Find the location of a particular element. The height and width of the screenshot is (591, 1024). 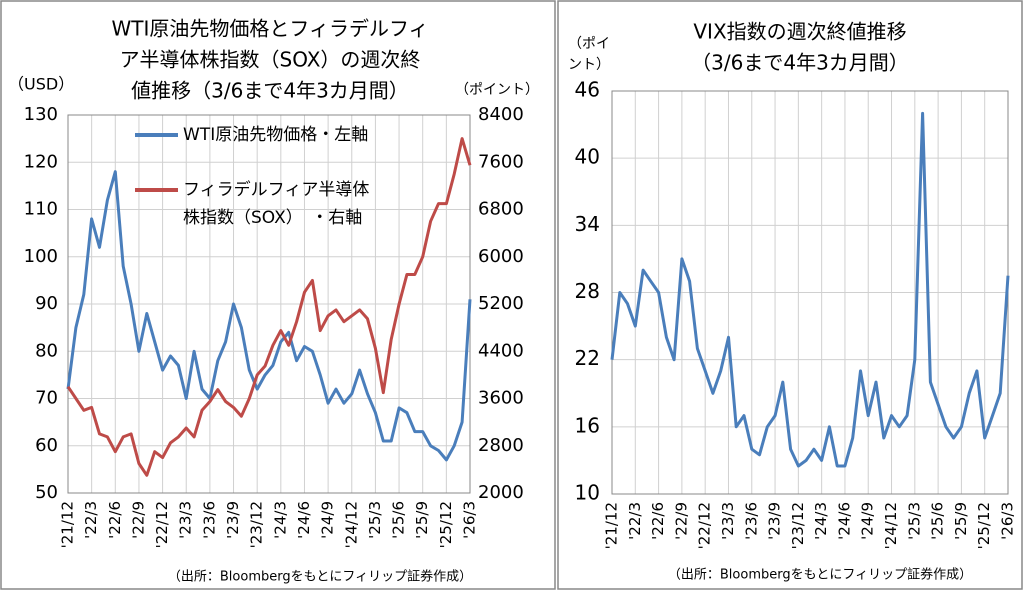

chart-title: VIX指数の週次終値推移 is located at coordinates (799, 32).